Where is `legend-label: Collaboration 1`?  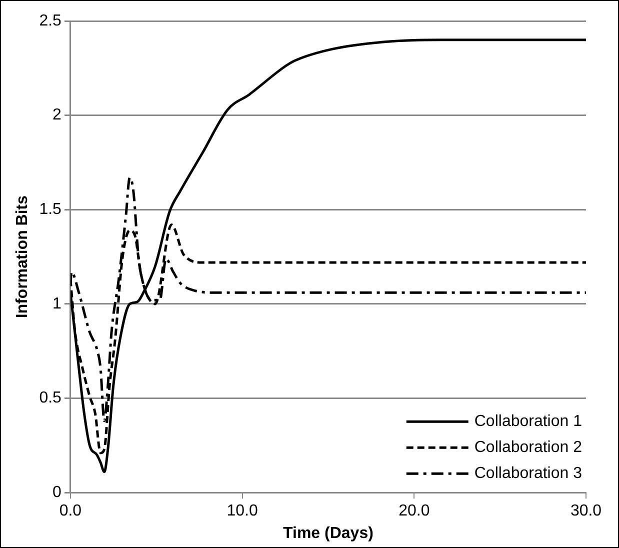
legend-label: Collaboration 1 is located at coordinates (528, 421).